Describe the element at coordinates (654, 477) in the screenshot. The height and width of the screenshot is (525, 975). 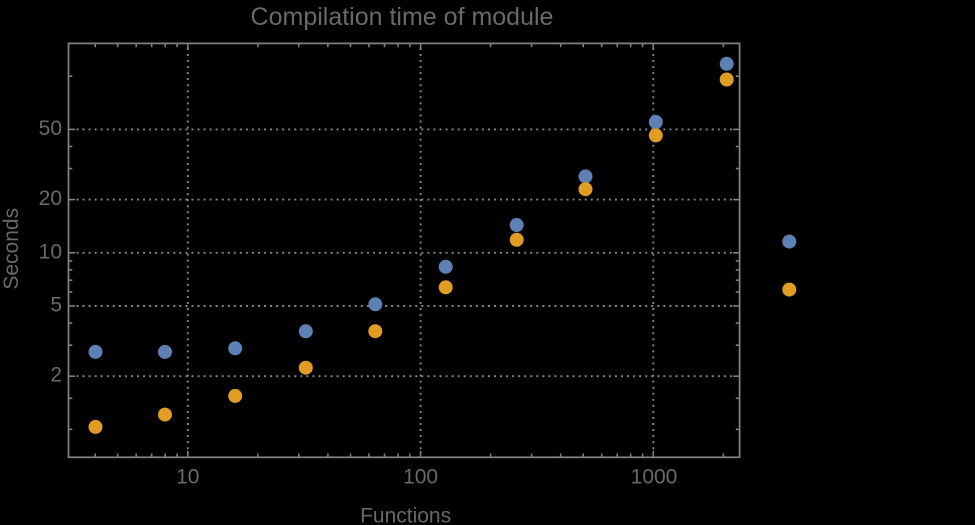
I see `svg-text: 1000` at that location.